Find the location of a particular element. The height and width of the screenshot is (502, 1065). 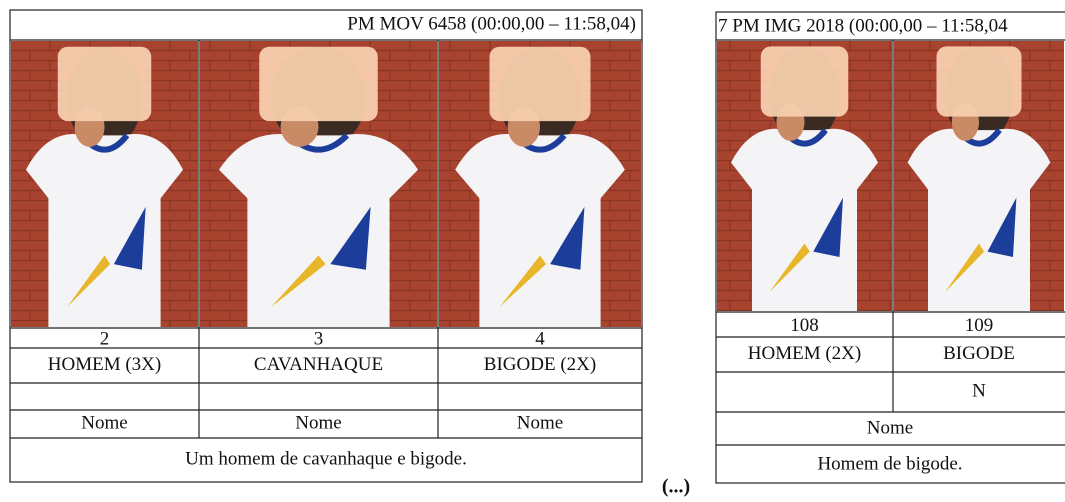

sign-number: 108 is located at coordinates (804, 325).